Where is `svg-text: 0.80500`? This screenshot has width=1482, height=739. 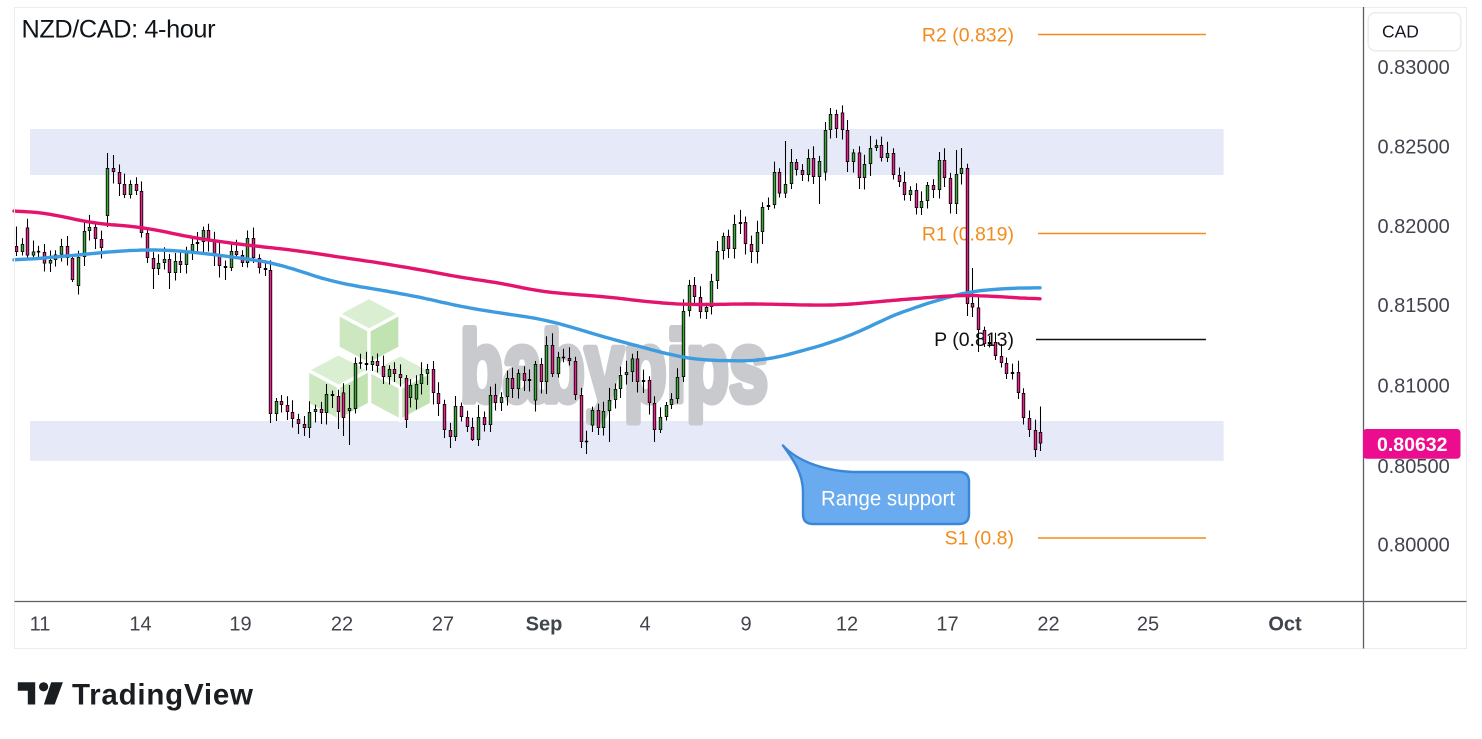 svg-text: 0.80500 is located at coordinates (1414, 467).